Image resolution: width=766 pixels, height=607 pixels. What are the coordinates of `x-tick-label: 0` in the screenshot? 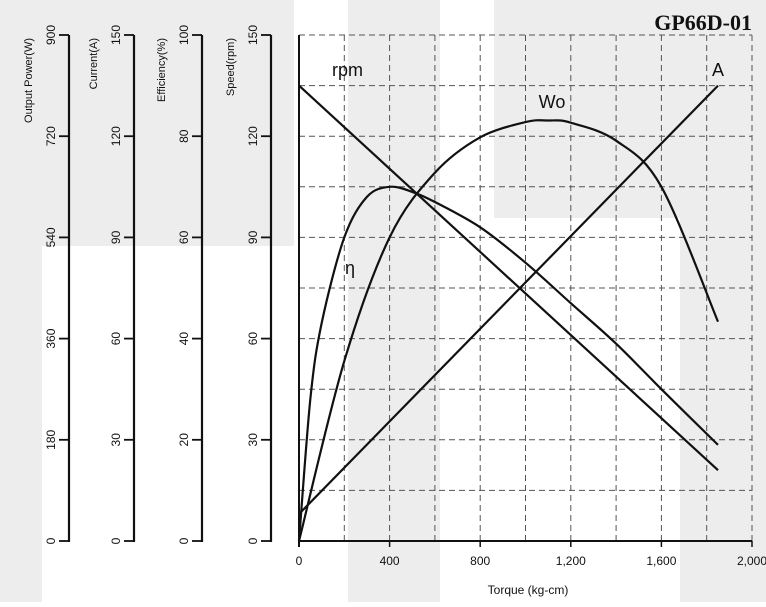 It's located at (299, 561).